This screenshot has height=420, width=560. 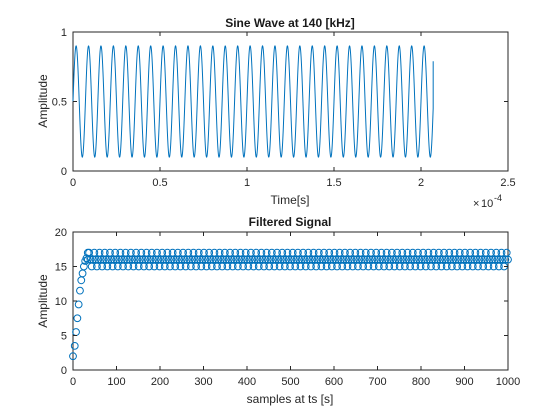 What do you see at coordinates (203, 382) in the screenshot?
I see `x-tick-label: 300` at bounding box center [203, 382].